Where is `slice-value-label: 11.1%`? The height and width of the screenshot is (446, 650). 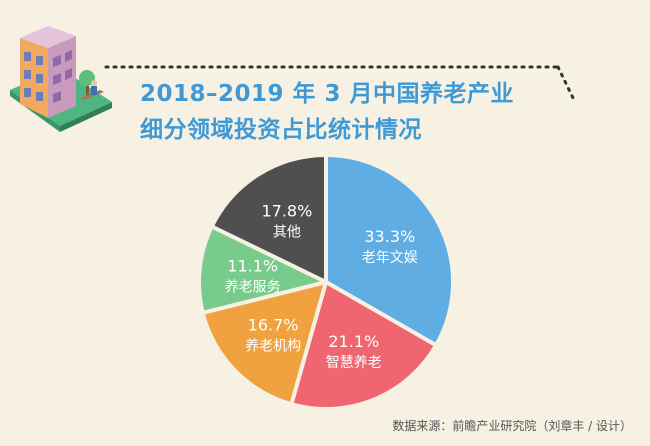
slice-value-label: 11.1% is located at coordinates (252, 265).